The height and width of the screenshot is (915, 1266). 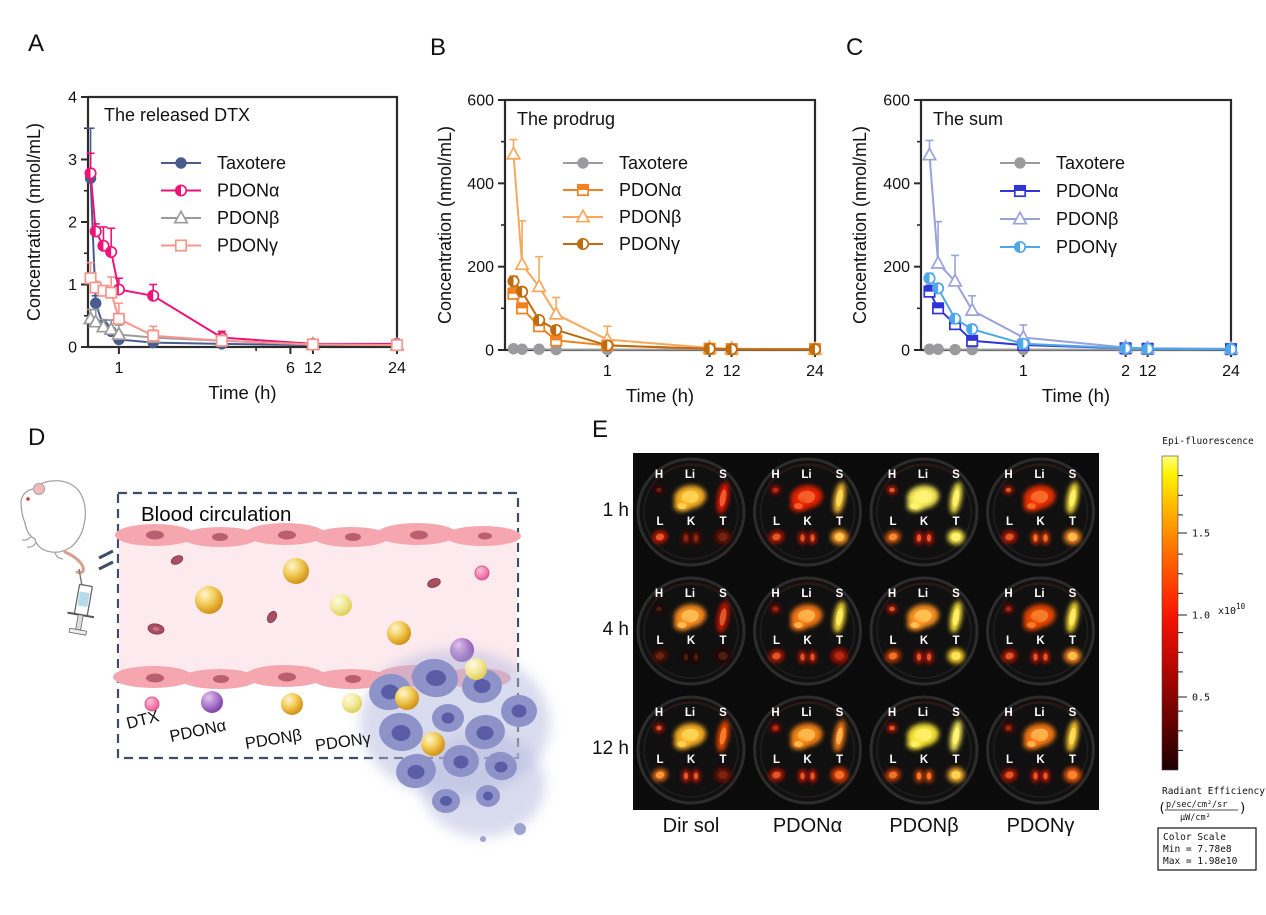 I want to click on tick-1-5: 1.5, so click(x=1201, y=534).